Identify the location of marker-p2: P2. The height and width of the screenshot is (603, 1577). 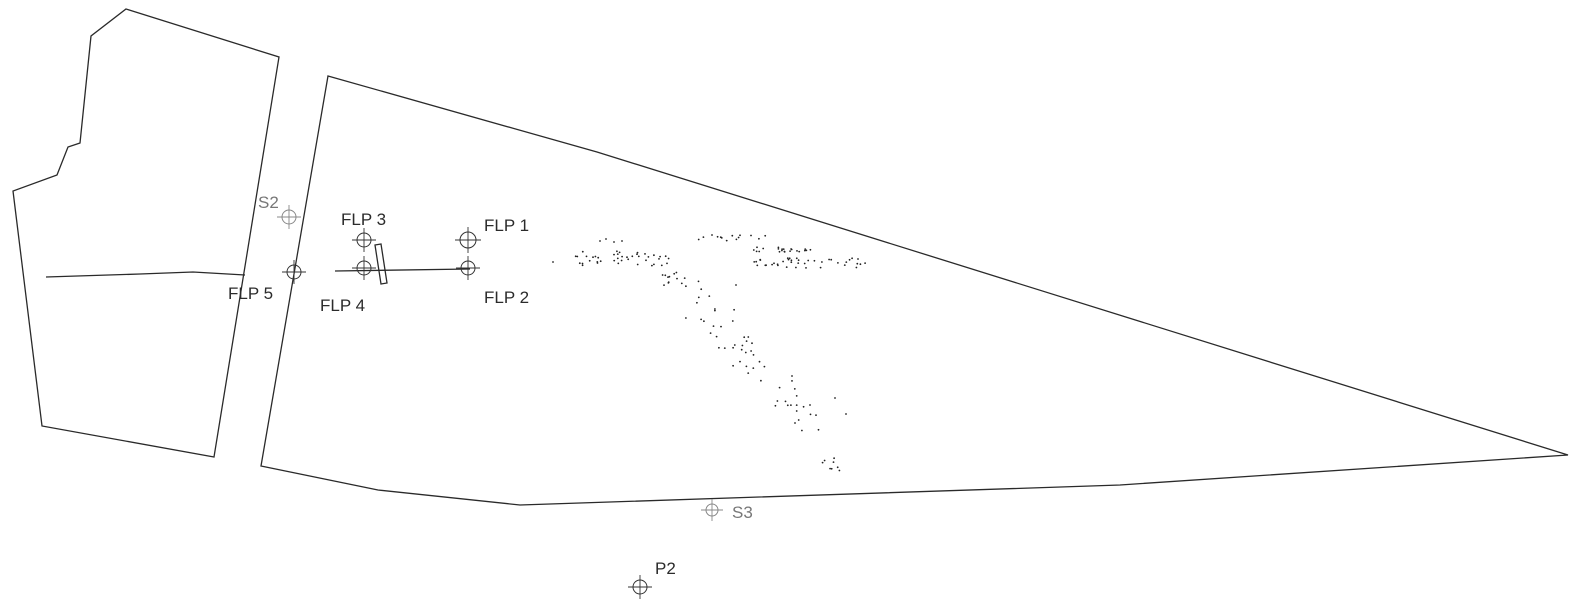
(652, 579).